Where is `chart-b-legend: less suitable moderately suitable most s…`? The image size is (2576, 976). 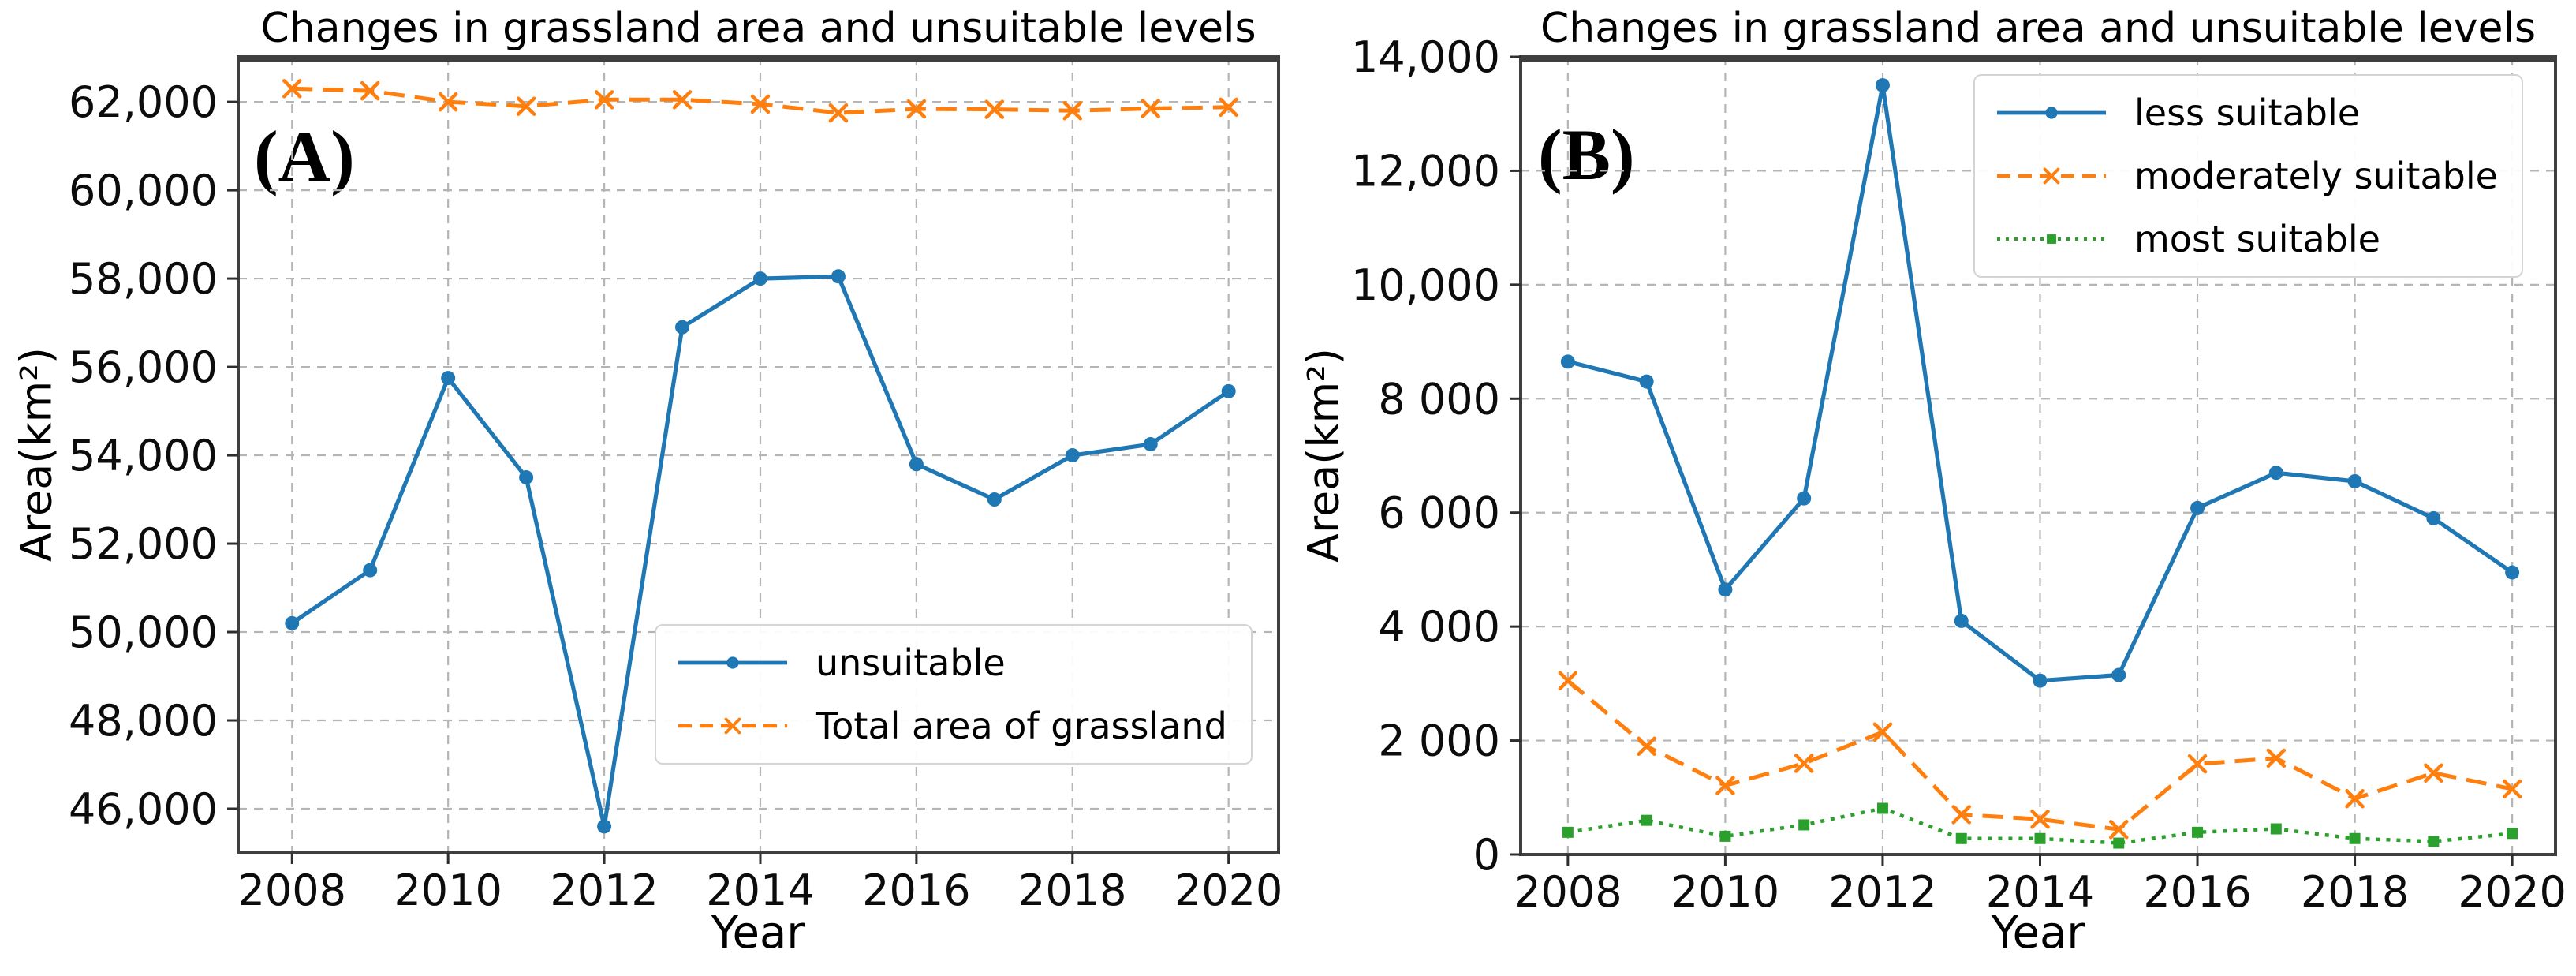
chart-b-legend: less suitable moderately suitable most s… is located at coordinates (2248, 176).